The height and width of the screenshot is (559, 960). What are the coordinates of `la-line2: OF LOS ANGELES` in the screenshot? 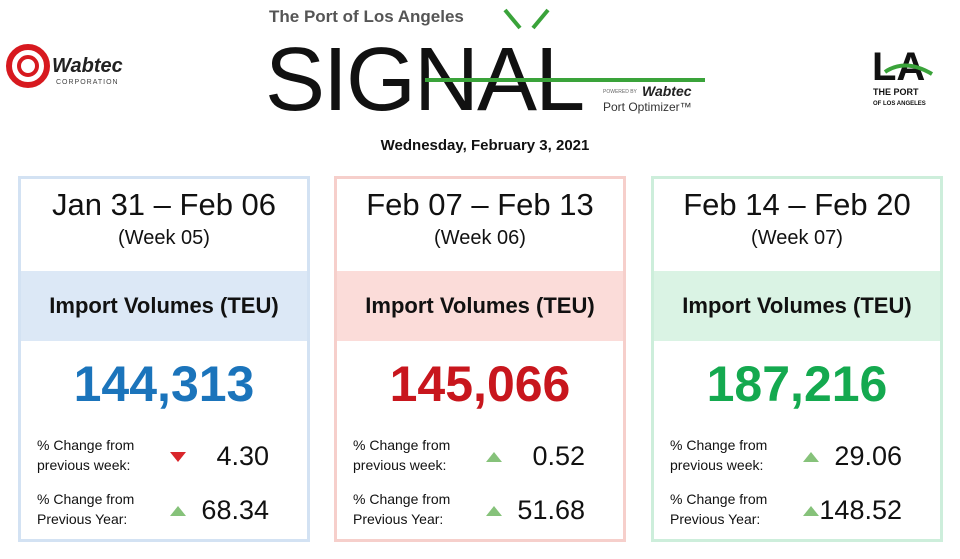 It's located at (899, 104).